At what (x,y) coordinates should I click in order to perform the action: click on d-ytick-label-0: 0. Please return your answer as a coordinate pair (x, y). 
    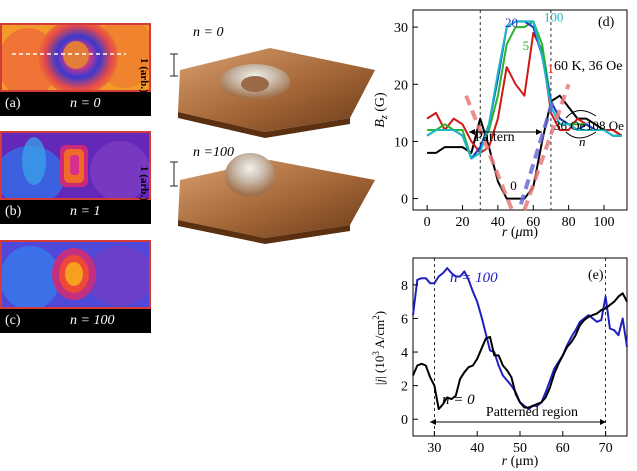
    Looking at the image, I should click on (404, 200).